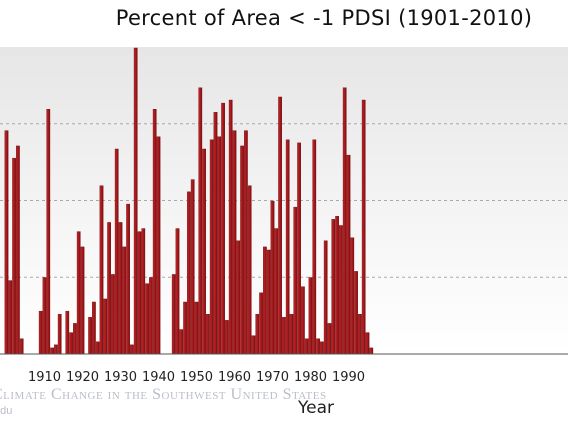  What do you see at coordinates (348, 254) in the screenshot?
I see `bar-1990` at bounding box center [348, 254].